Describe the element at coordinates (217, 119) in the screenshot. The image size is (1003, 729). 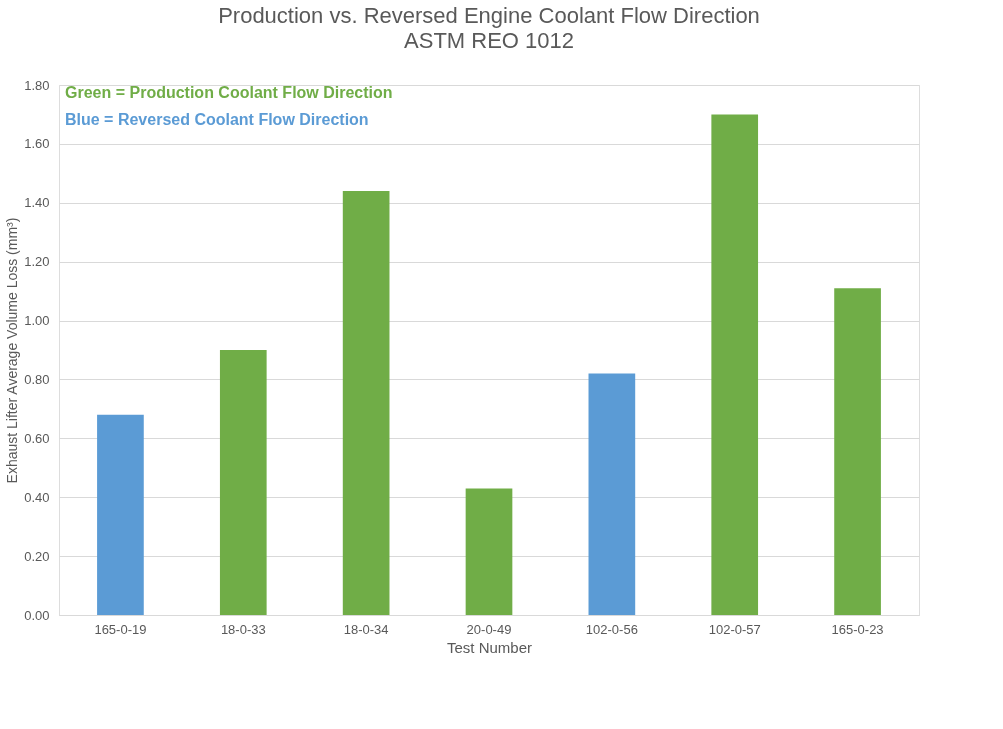
I see `annotation: Blue = Reversed Coolant Flow Direction` at that location.